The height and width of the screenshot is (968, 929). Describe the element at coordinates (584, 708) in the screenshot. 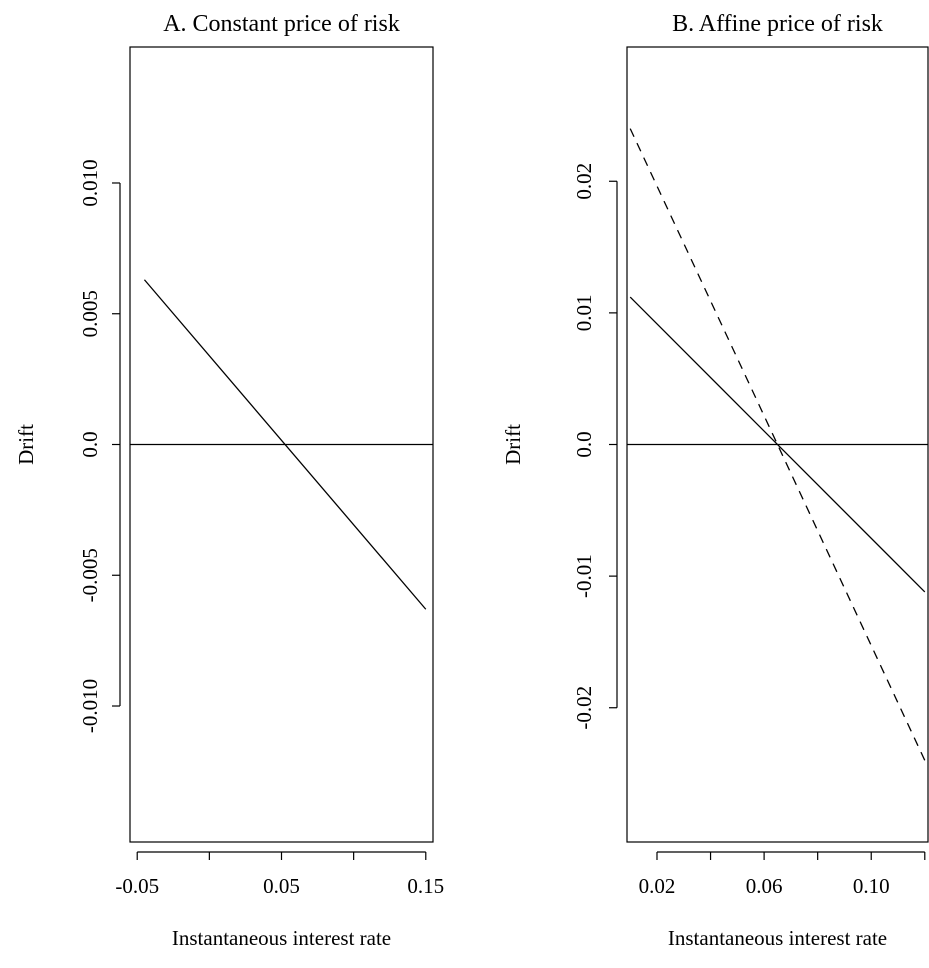

I see `y-tick-label: -0.02` at that location.